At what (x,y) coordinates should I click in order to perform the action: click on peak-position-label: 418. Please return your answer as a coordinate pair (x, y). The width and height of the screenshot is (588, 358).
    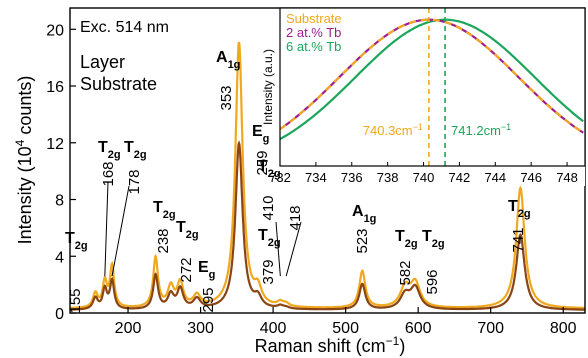
    Looking at the image, I should click on (295, 217).